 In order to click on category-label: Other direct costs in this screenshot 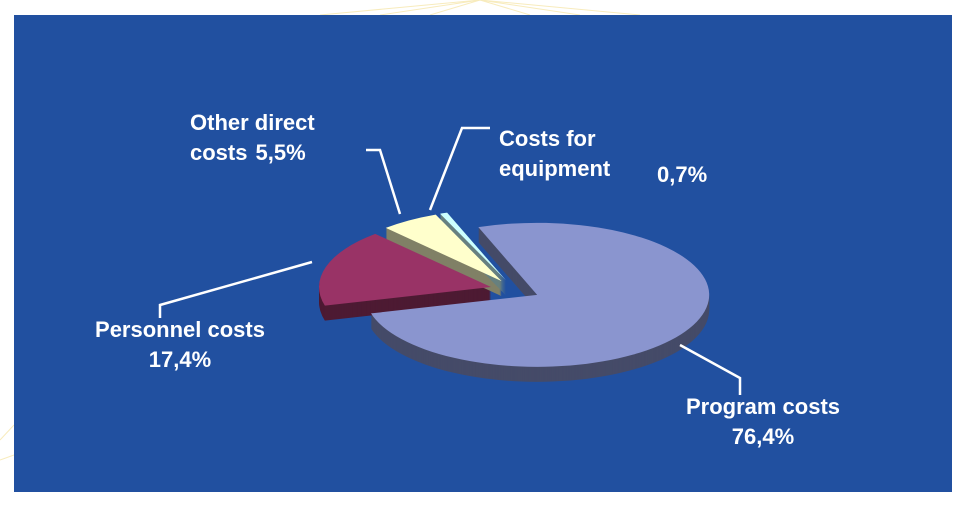, I will do `click(252, 137)`.